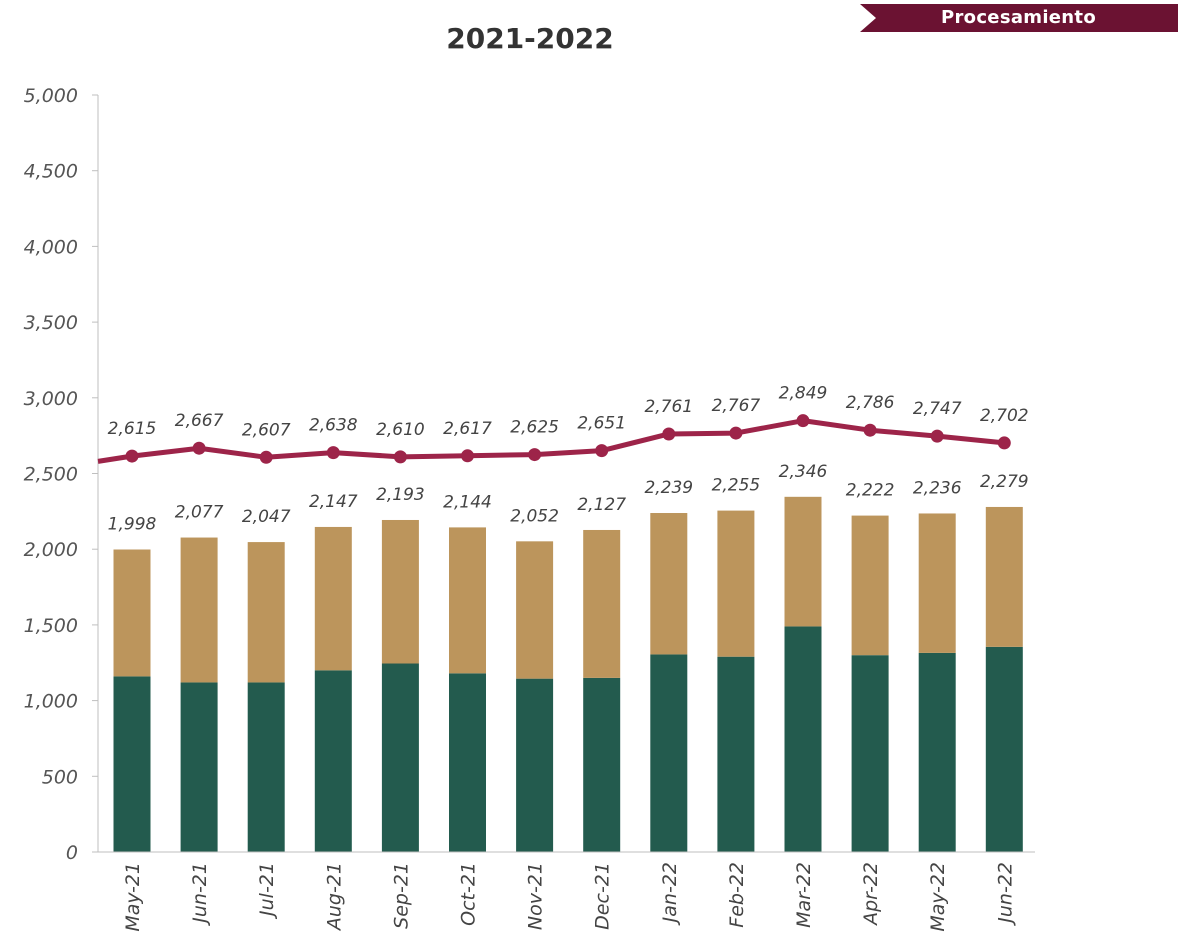 Image resolution: width=1178 pixels, height=941 pixels. What do you see at coordinates (199, 513) in the screenshot?
I see `bar-total-label: 2,077` at bounding box center [199, 513].